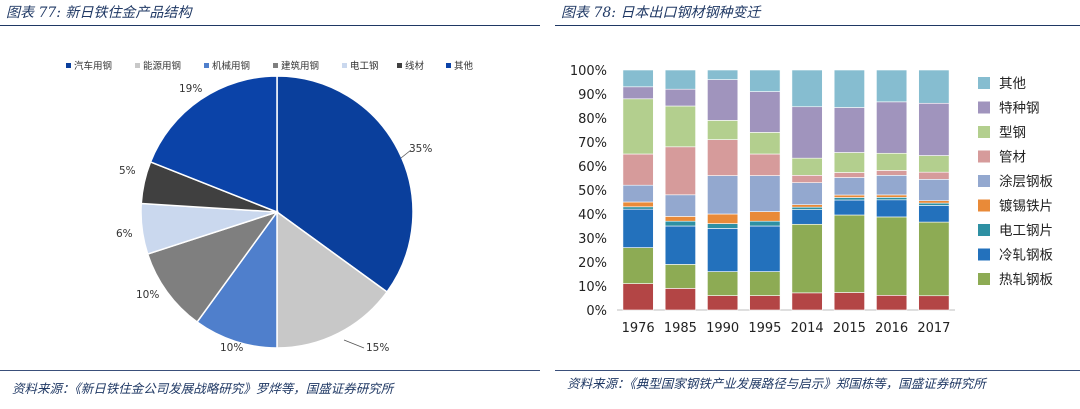  I want to click on legend-label-6: 线材, so click(415, 66).